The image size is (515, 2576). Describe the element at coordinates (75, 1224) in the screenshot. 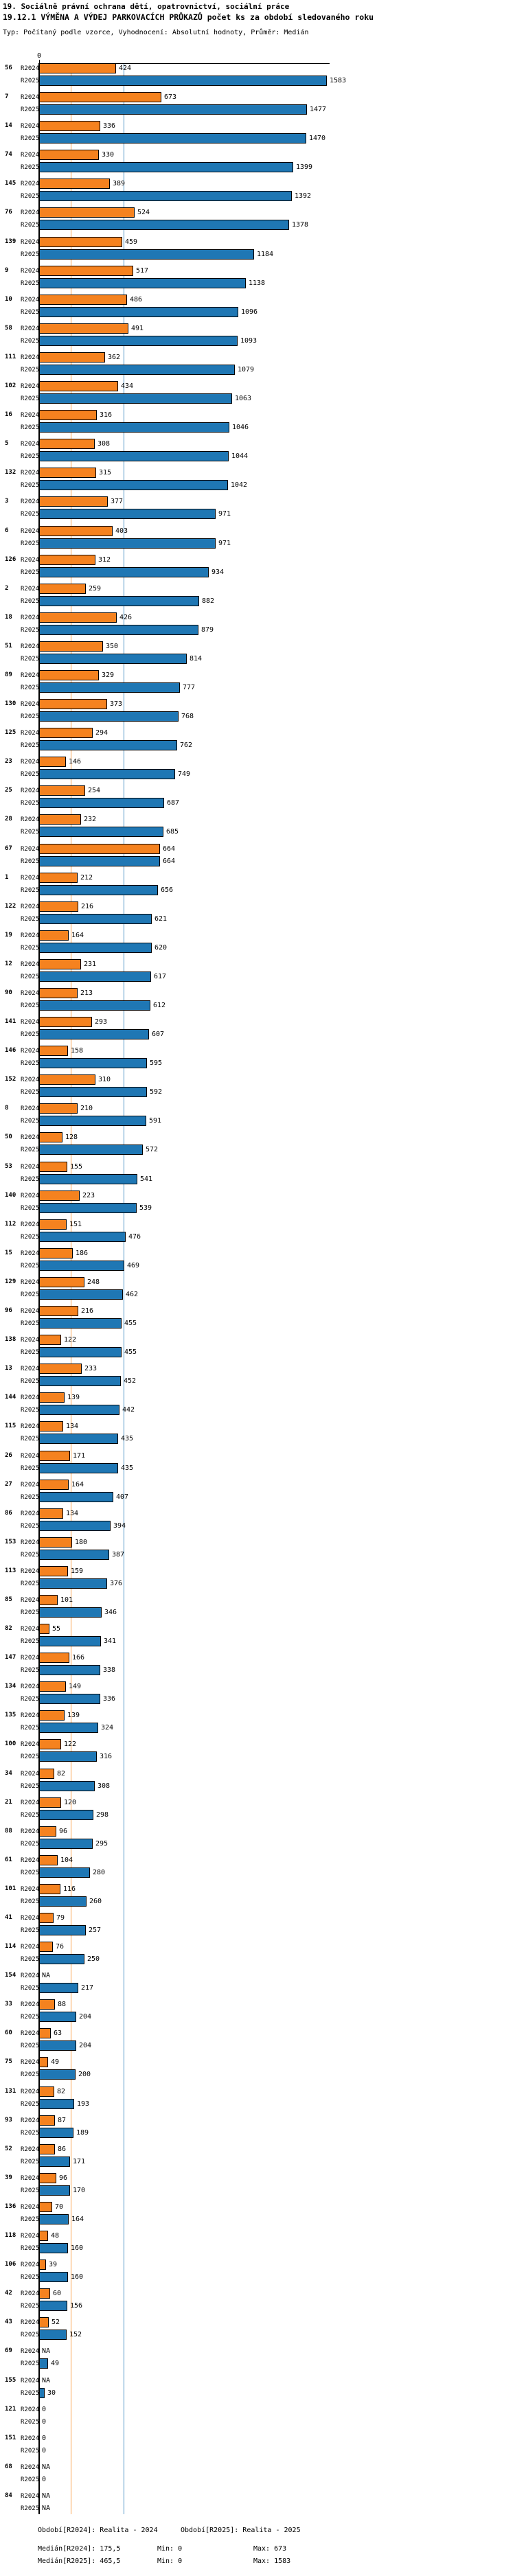

I see `value-label: 151` at that location.